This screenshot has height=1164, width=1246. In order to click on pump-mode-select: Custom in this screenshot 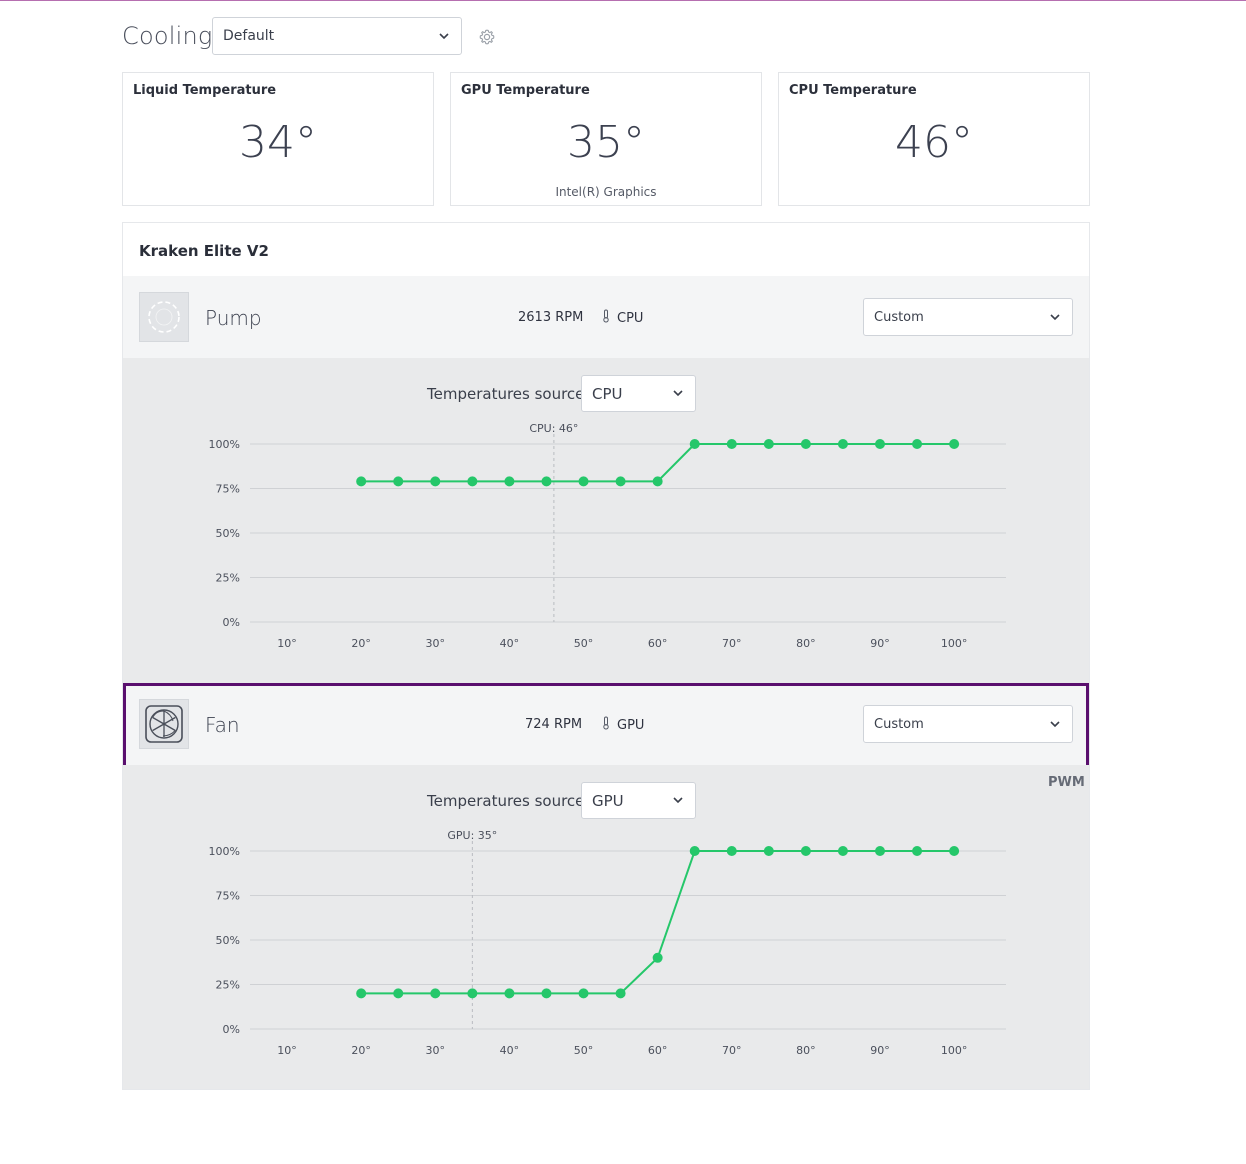, I will do `click(968, 317)`.